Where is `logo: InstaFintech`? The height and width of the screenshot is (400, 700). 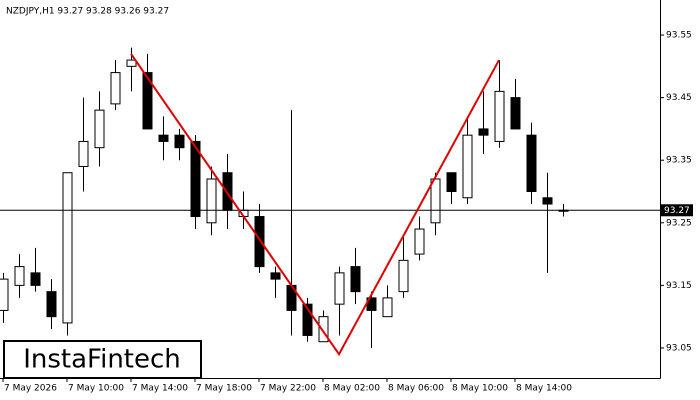 logo: InstaFintech is located at coordinates (102, 360).